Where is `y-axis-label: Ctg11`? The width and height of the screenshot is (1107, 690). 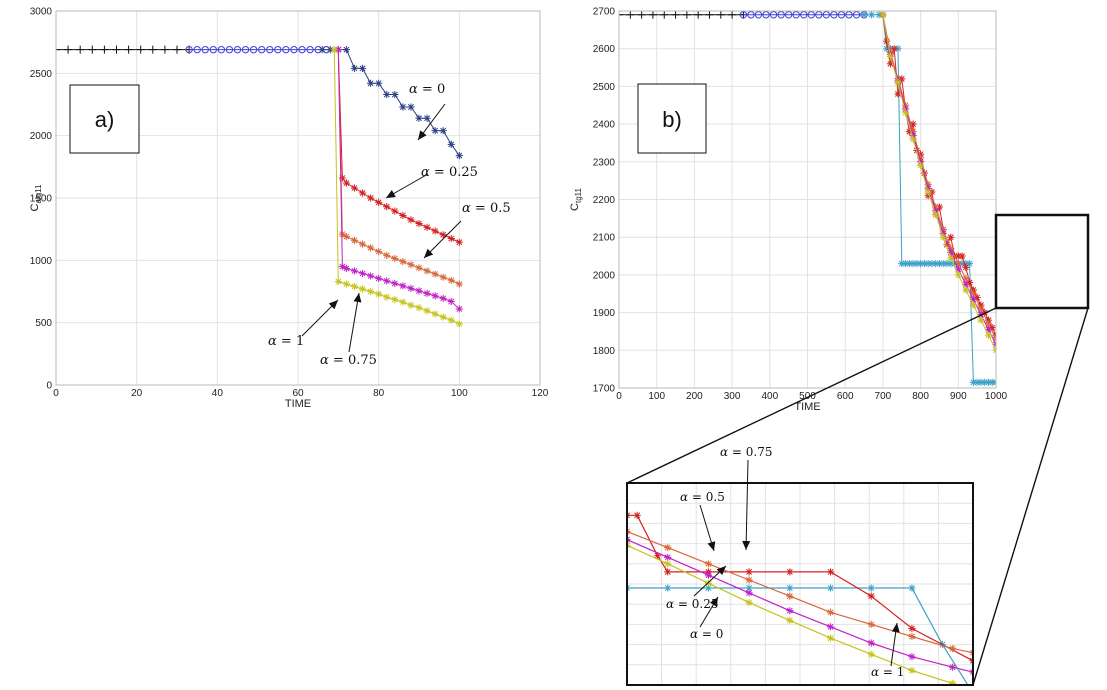
y-axis-label: Ctg11 is located at coordinates (576, 198).